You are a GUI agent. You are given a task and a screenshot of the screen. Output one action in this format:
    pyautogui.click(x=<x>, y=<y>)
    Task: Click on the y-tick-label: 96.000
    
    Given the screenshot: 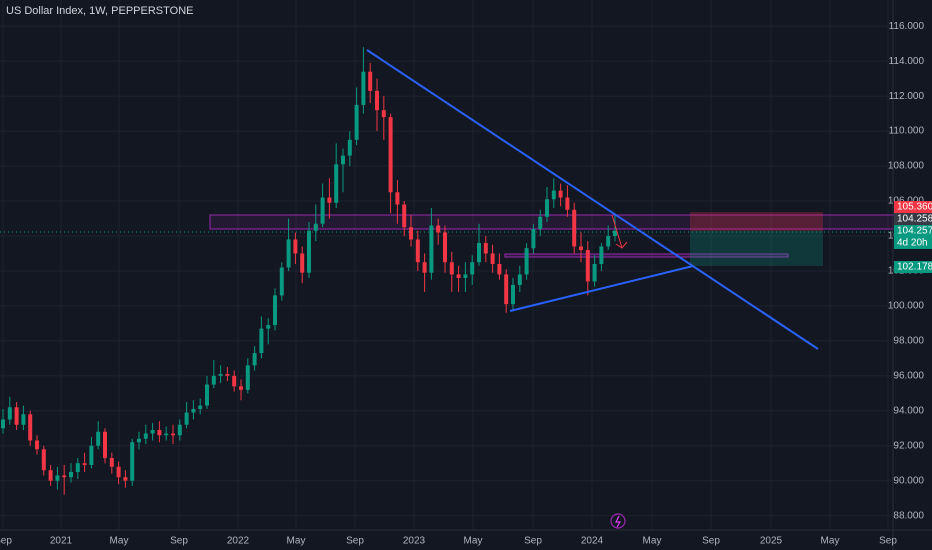 What is the action you would take?
    pyautogui.click(x=908, y=375)
    